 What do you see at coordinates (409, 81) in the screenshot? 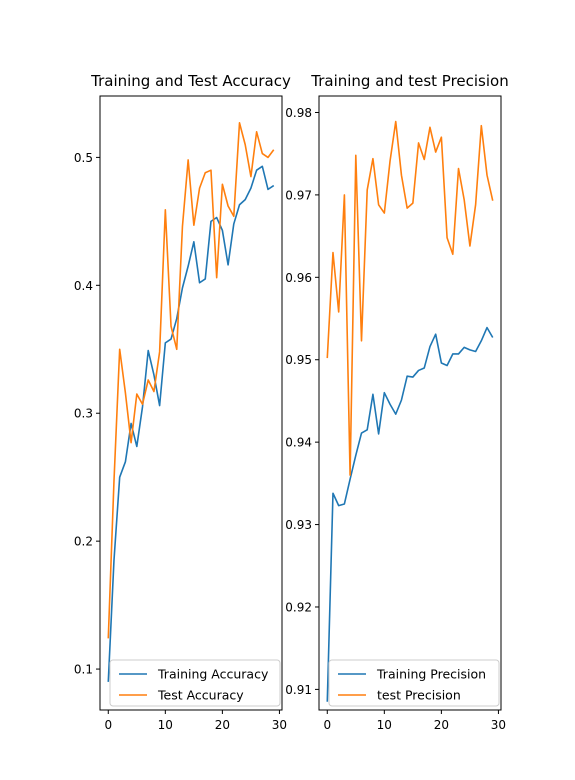
I see `chart-title: Training and test Precision` at bounding box center [409, 81].